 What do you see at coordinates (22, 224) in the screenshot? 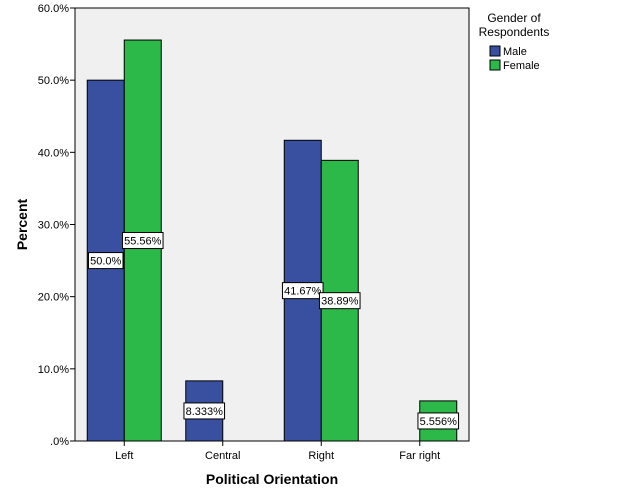
I see `y-axis-title: Percent` at bounding box center [22, 224].